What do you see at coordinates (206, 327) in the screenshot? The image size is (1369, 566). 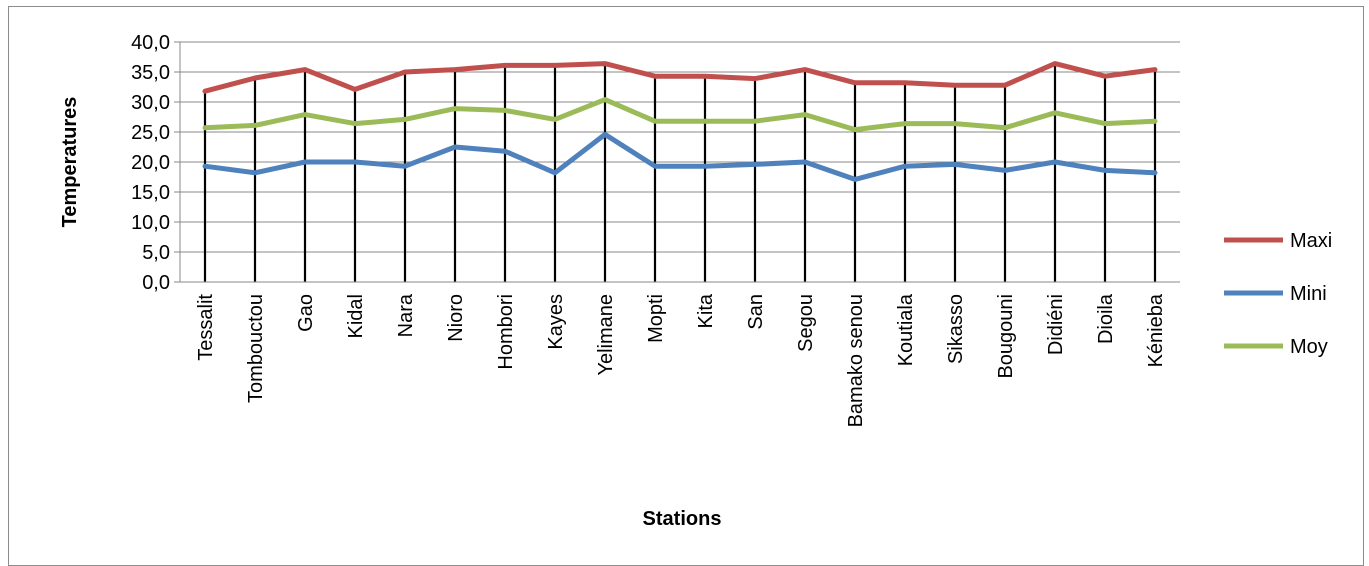 I see `x-tick-label: Tessalit` at bounding box center [206, 327].